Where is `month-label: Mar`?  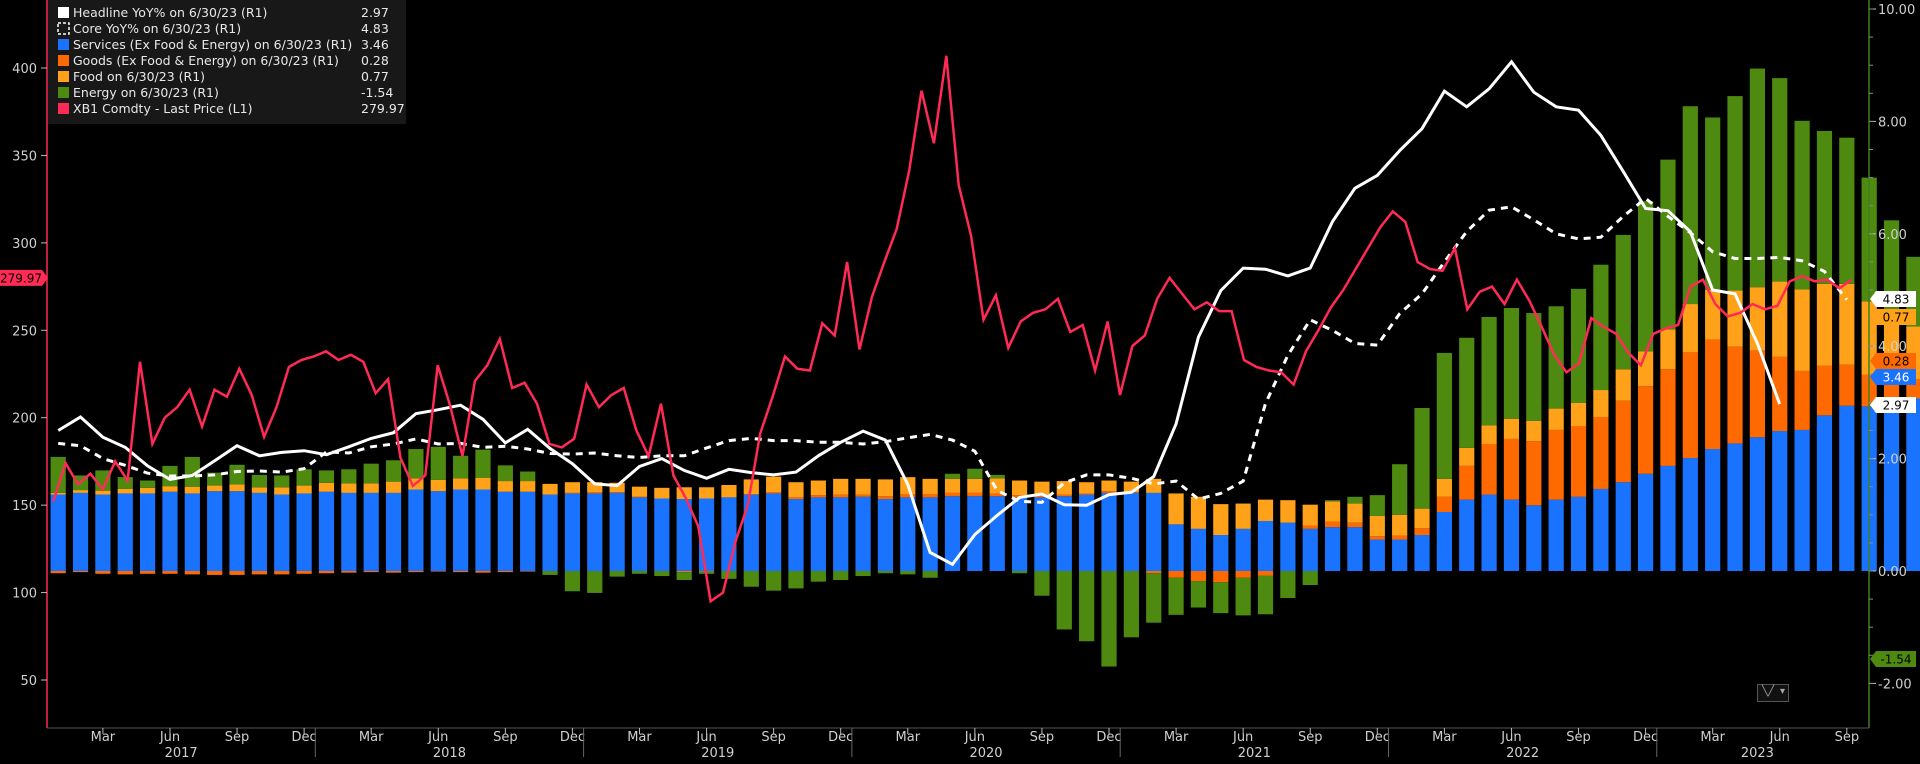 month-label: Mar is located at coordinates (639, 737).